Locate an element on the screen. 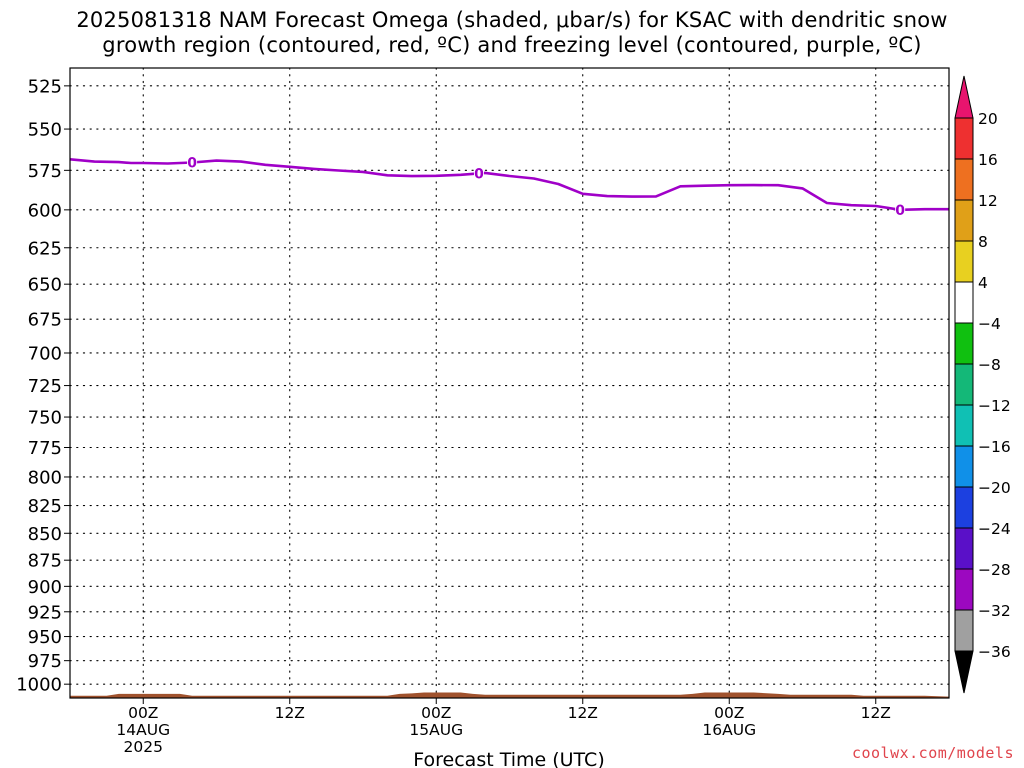 This screenshot has width=1024, height=768. x-tick-label: 15AUG is located at coordinates (436, 730).